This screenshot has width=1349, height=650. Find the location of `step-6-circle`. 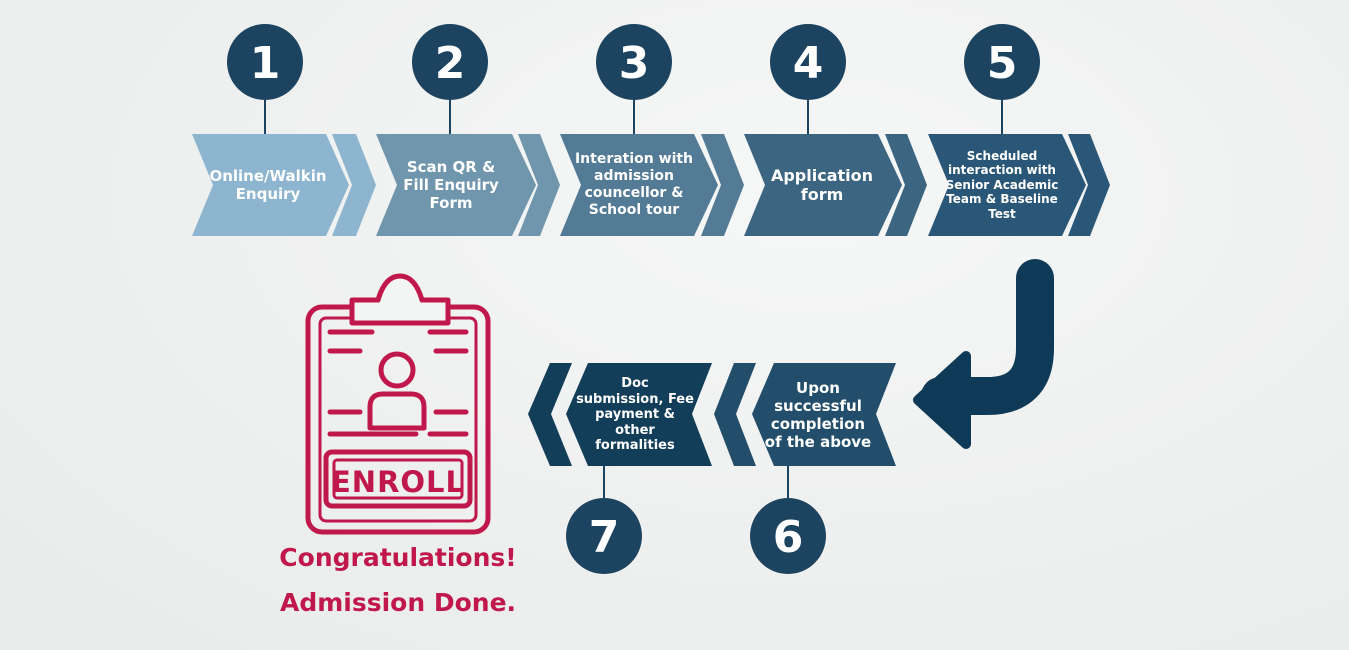

step-6-circle is located at coordinates (788, 536).